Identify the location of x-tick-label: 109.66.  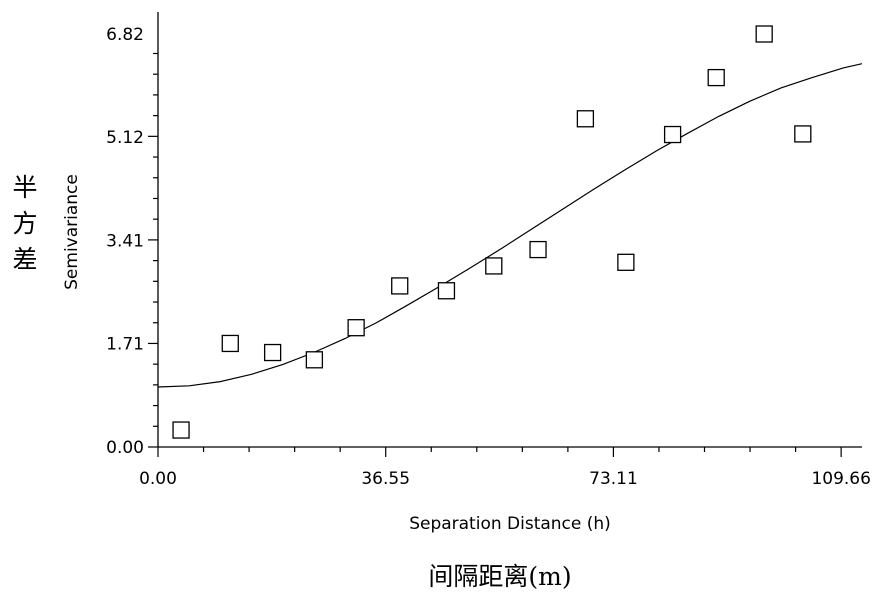
(840, 479).